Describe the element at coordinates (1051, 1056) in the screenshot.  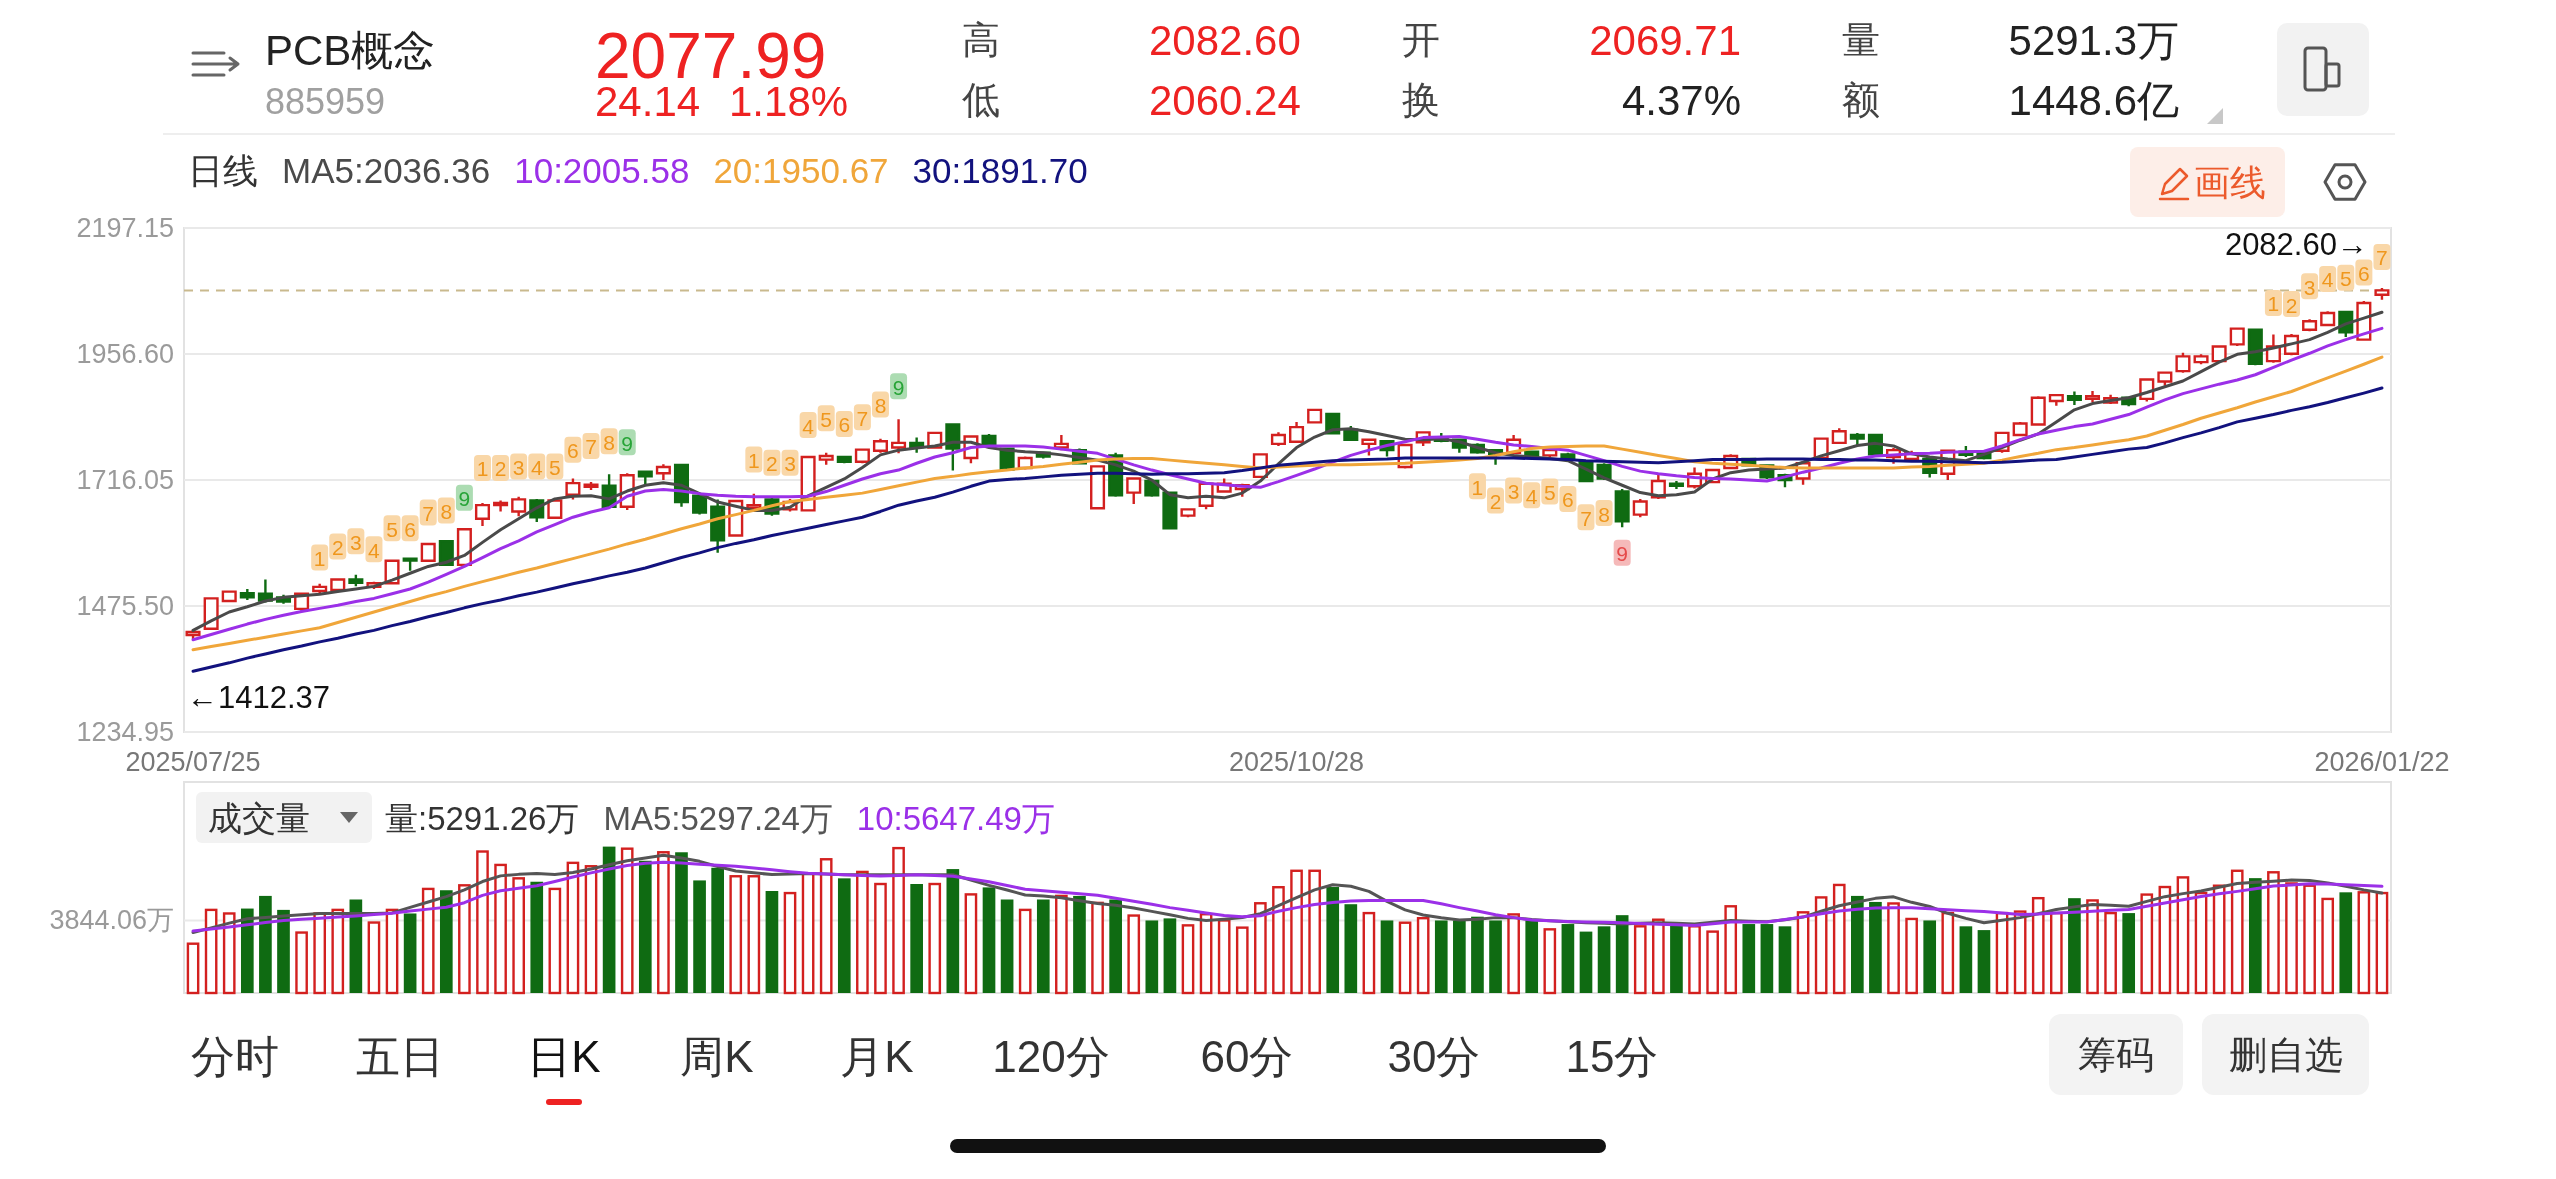
I see `text: 120分` at that location.